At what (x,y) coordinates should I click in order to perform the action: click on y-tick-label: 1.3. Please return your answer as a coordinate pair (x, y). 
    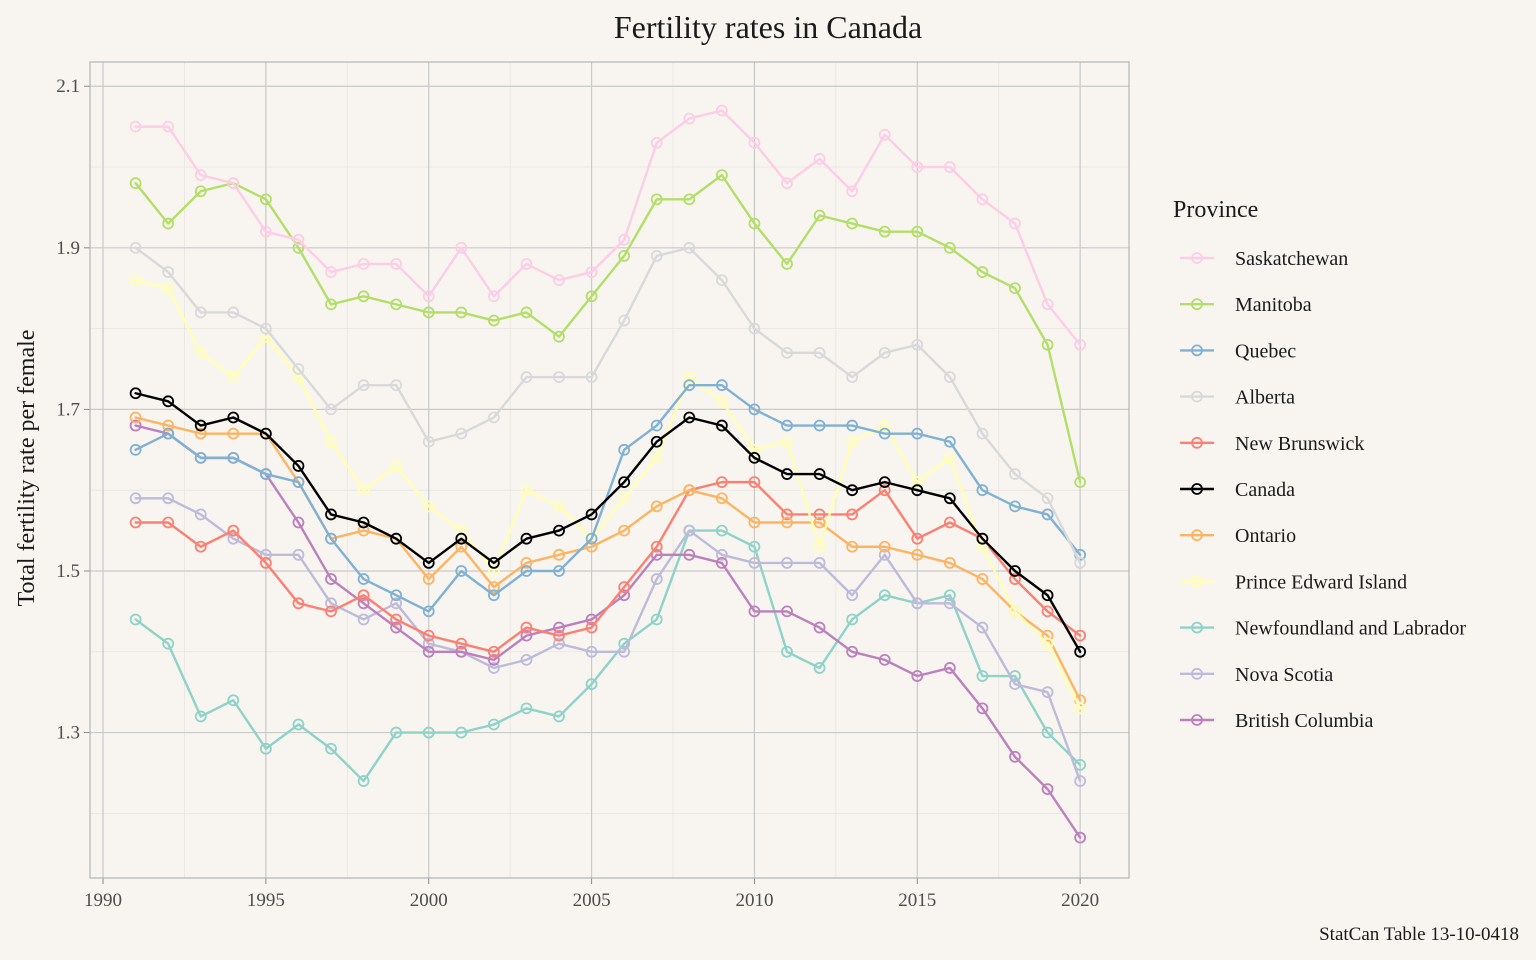
    Looking at the image, I should click on (68, 733).